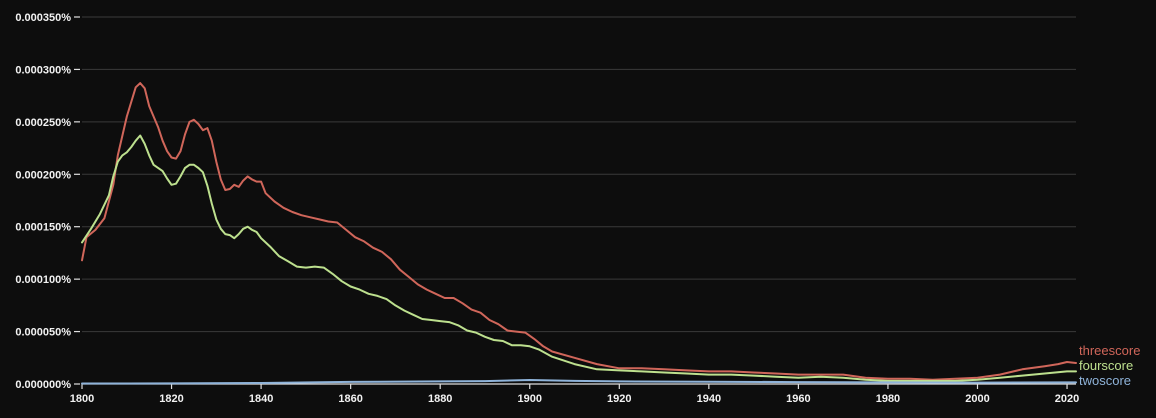 The height and width of the screenshot is (418, 1156). Describe the element at coordinates (709, 399) in the screenshot. I see `x-tick-label: 1940` at that location.